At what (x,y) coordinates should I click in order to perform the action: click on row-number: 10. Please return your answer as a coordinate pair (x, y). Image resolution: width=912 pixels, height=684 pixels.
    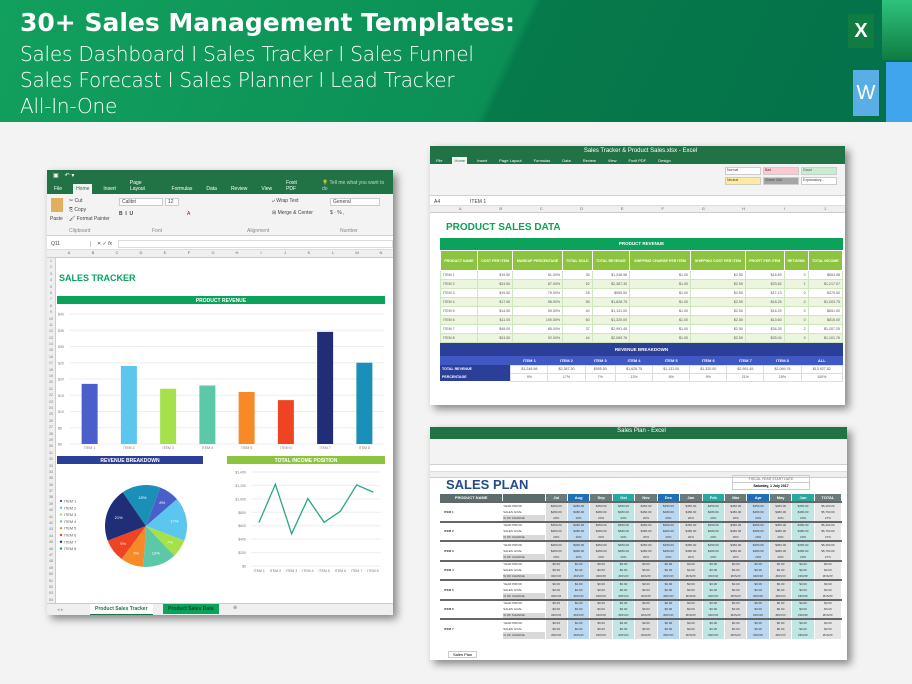
    Looking at the image, I should click on (51, 318).